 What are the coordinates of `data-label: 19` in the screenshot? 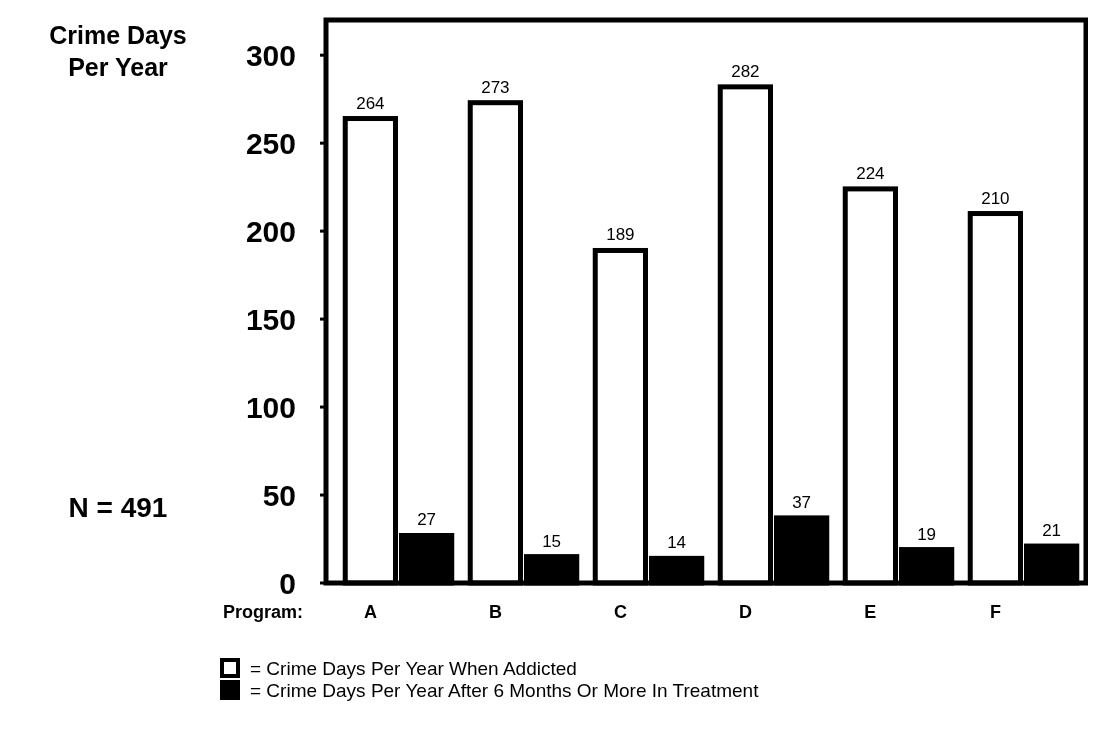 It's located at (927, 534).